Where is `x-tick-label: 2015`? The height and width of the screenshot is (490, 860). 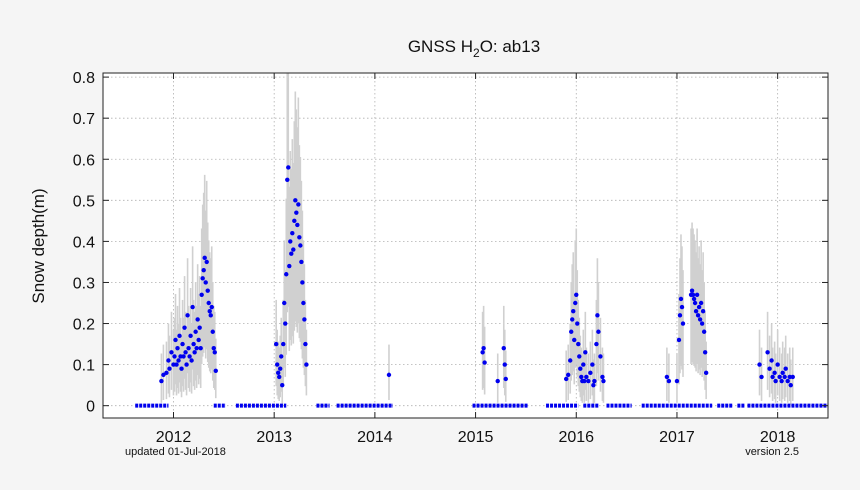 x-tick-label: 2015 is located at coordinates (476, 437).